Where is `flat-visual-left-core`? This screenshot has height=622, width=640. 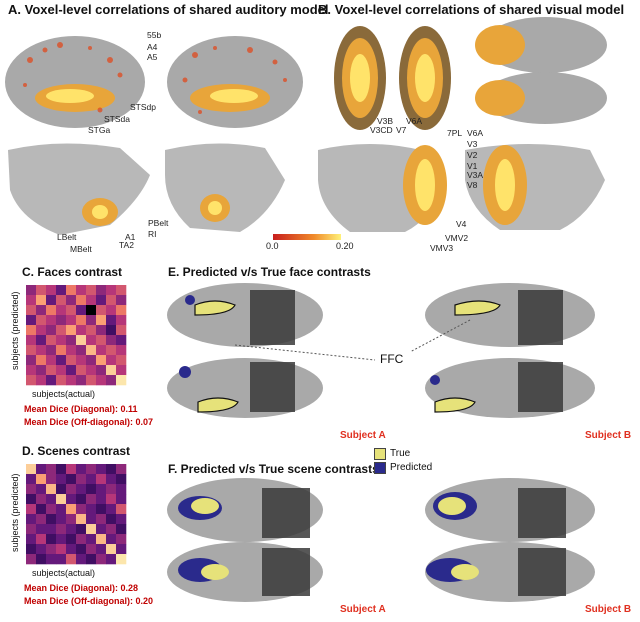
flat-visual-left-core is located at coordinates (425, 185).